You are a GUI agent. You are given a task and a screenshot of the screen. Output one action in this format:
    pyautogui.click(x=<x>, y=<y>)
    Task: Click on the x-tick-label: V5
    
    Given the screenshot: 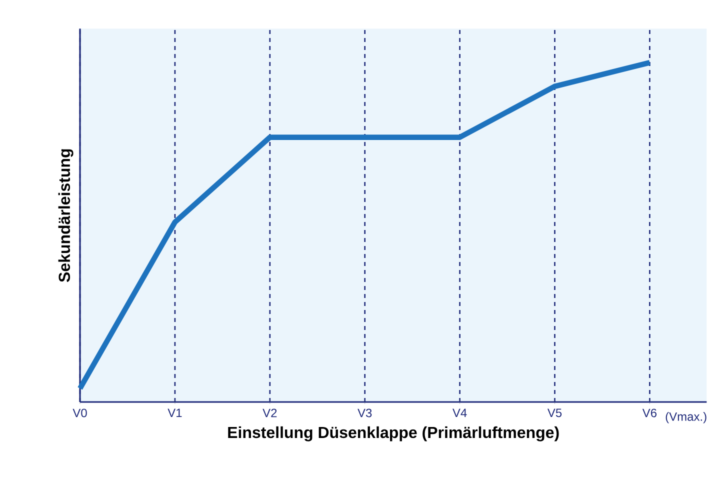 What is the action you would take?
    pyautogui.click(x=554, y=413)
    